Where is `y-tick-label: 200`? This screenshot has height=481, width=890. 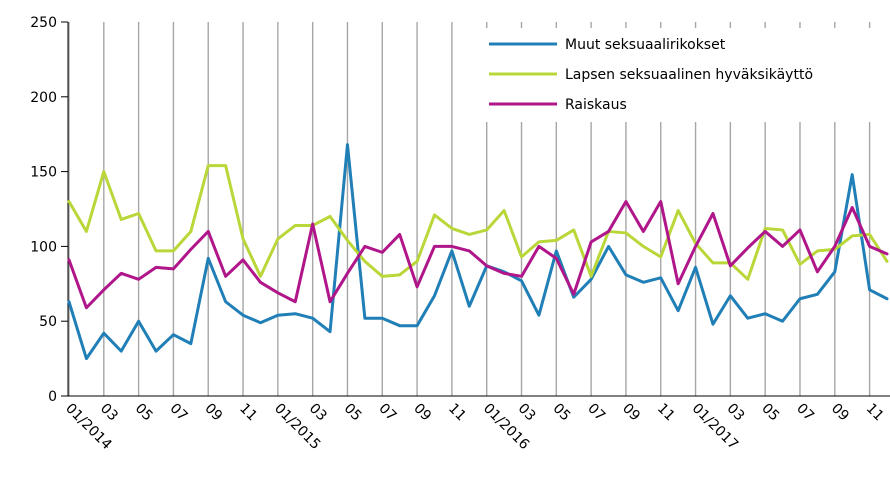 y-tick-label: 200 is located at coordinates (43, 98).